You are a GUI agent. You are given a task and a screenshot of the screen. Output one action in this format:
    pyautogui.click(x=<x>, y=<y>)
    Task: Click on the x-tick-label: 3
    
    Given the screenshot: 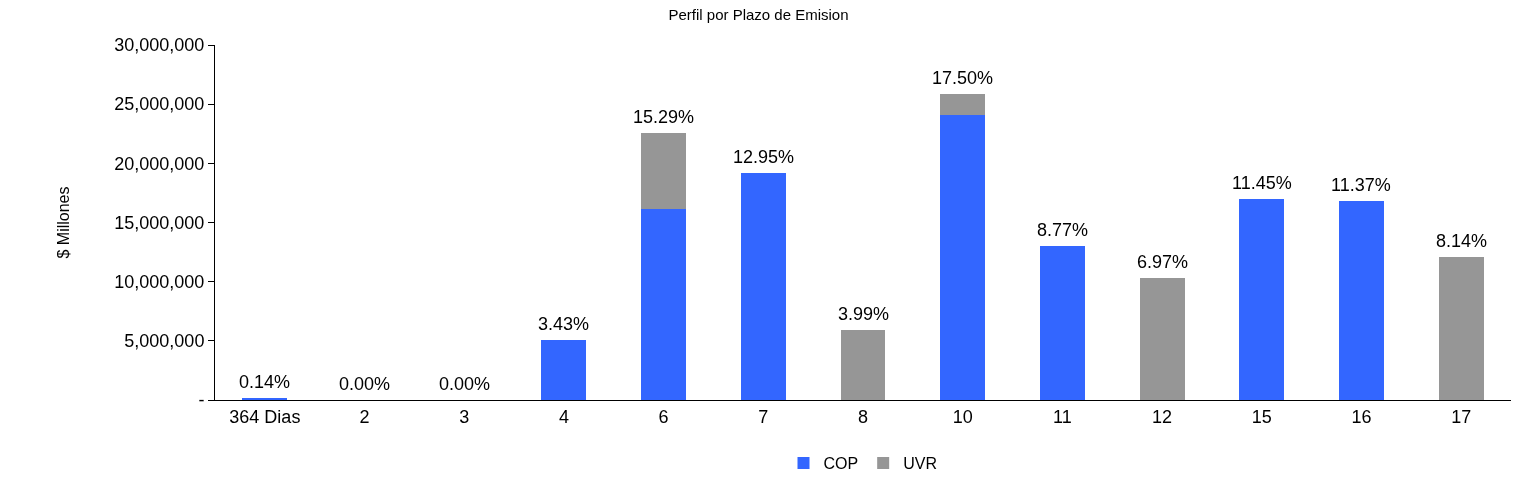 What is the action you would take?
    pyautogui.click(x=464, y=416)
    